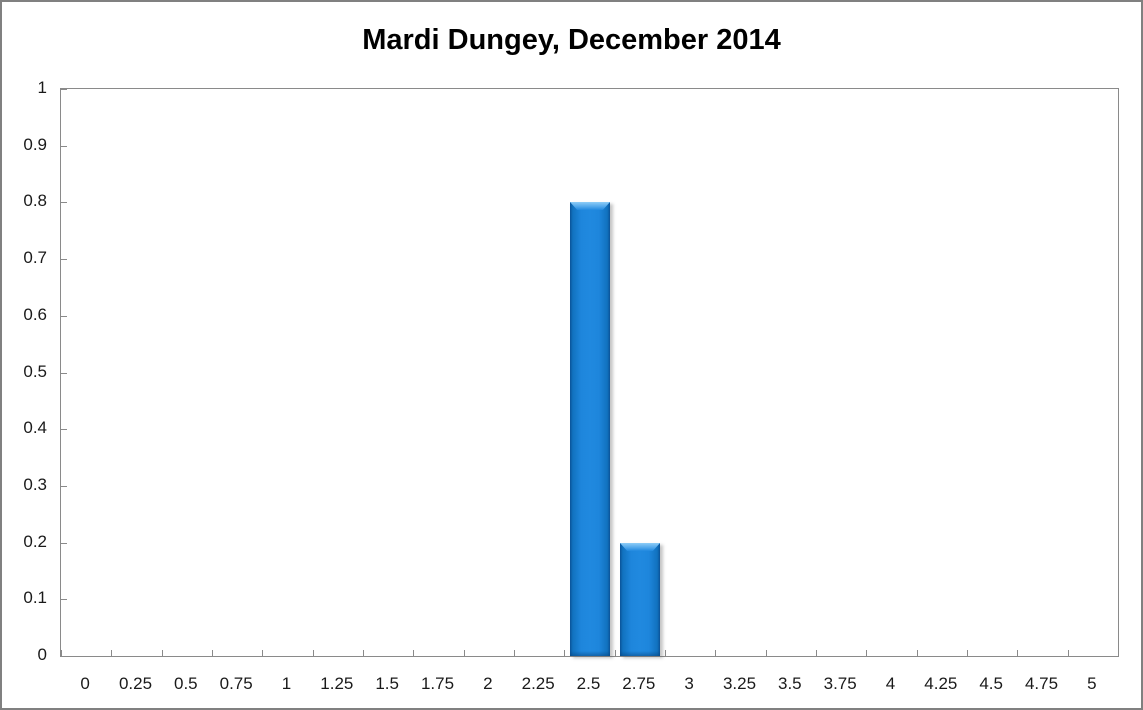  Describe the element at coordinates (387, 683) in the screenshot. I see `x-tick-label: 1.5` at that location.